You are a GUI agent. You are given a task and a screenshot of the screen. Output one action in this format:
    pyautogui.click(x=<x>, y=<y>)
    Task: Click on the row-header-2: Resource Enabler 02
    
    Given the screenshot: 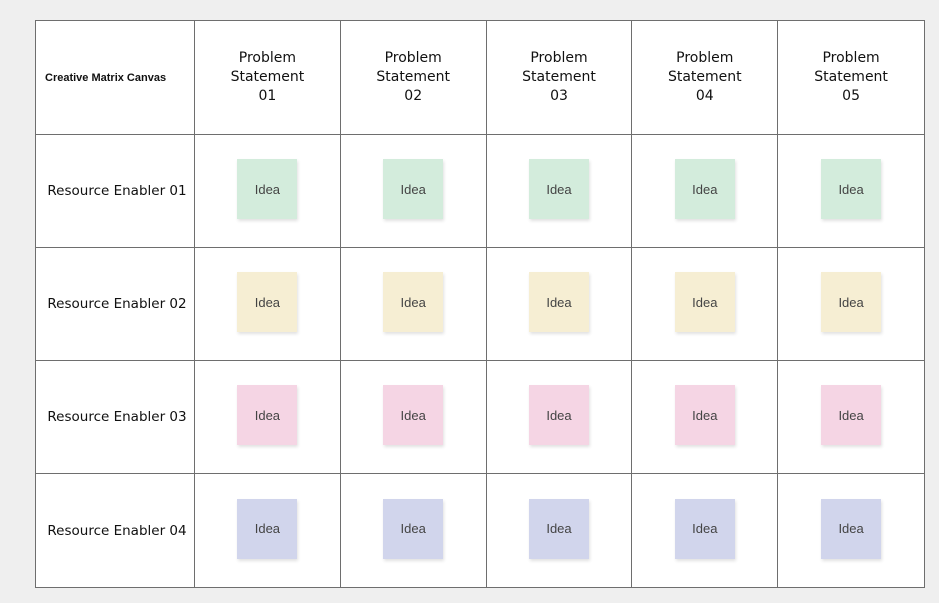 What is the action you would take?
    pyautogui.click(x=115, y=304)
    